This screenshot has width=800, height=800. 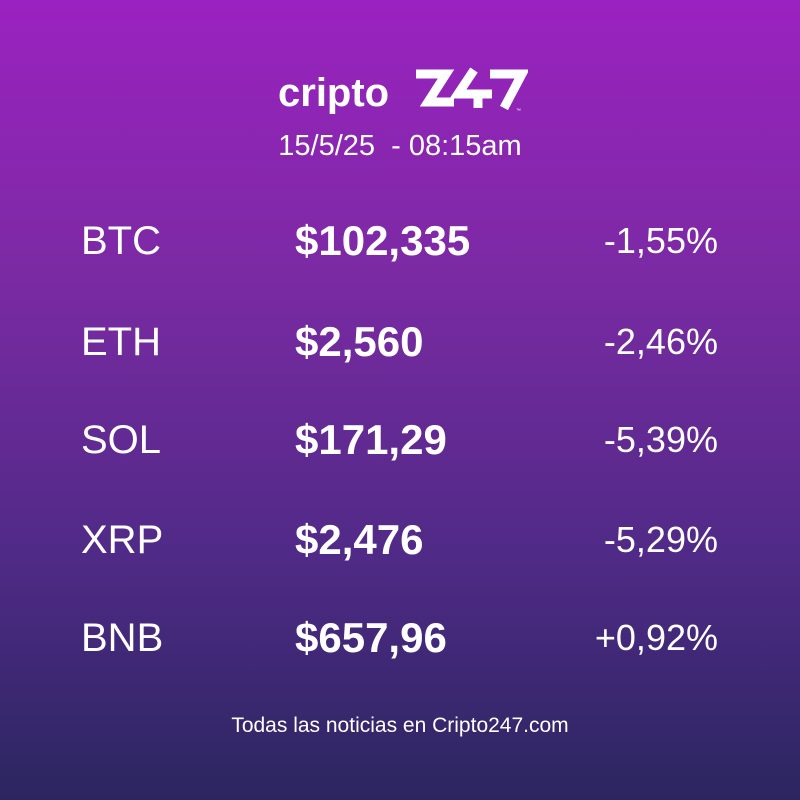 I want to click on coin-symbol: BTC, so click(x=121, y=241).